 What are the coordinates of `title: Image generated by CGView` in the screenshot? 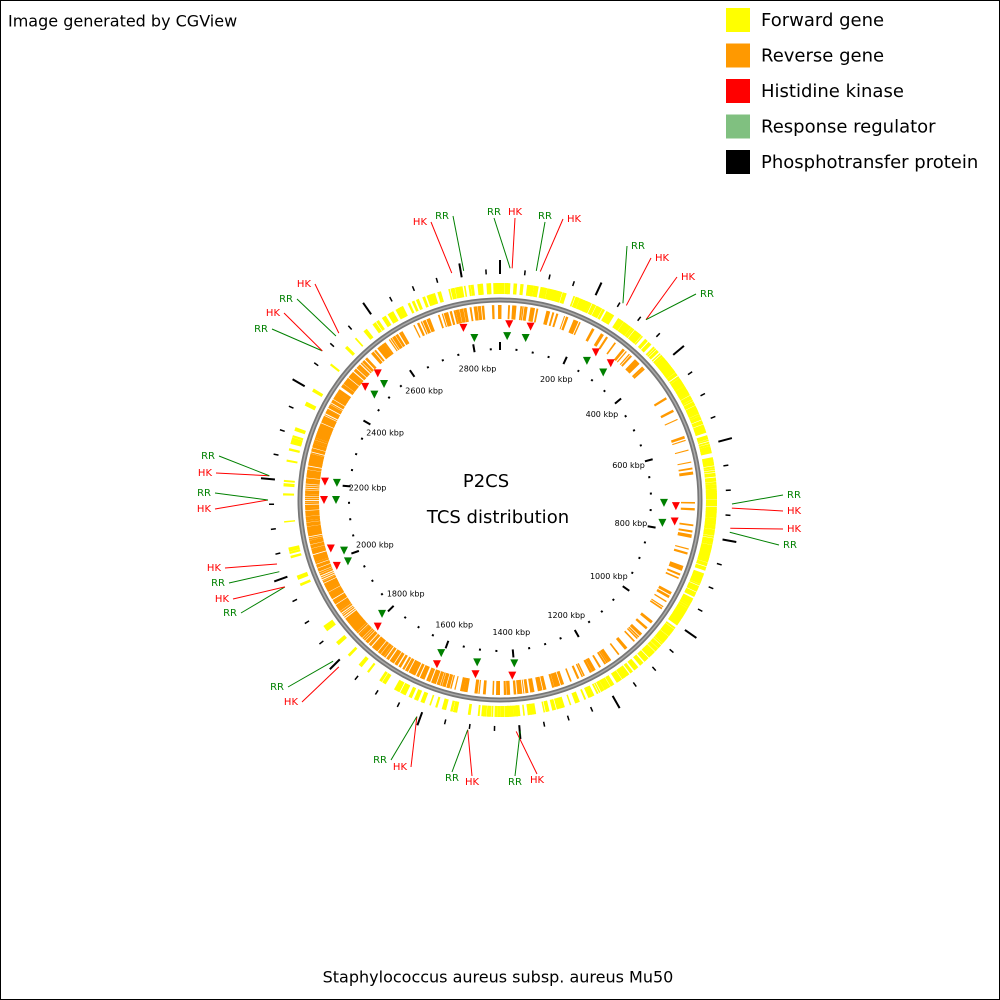 It's located at (122, 21).